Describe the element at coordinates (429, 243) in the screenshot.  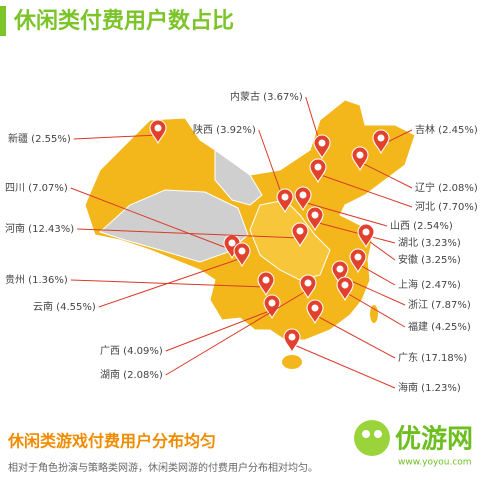
I see `region-label: 湖北 (3.23%)` at that location.